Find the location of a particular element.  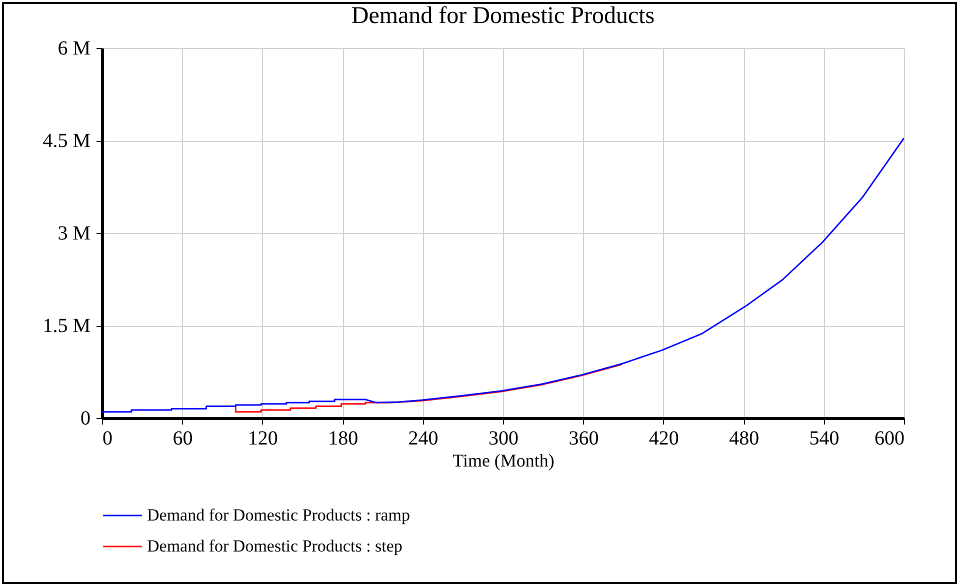

y-tick-label: 1.5 M is located at coordinates (66, 326).